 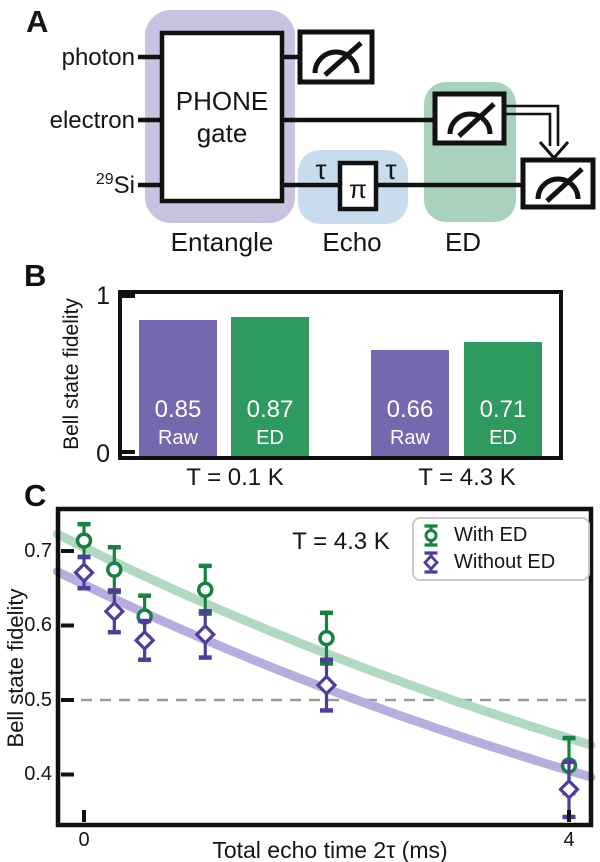 I want to click on photon-wire-label: photon, so click(x=98, y=57).